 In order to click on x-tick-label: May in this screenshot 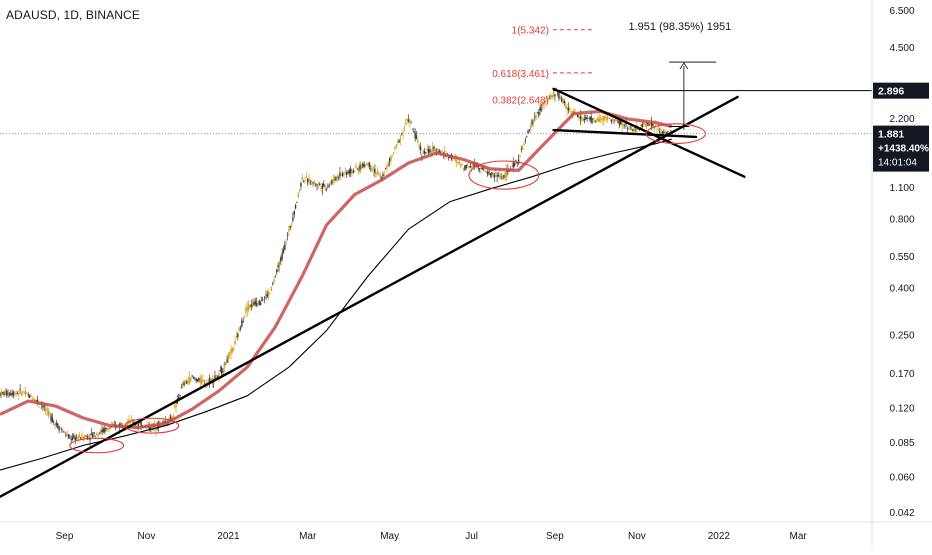, I will do `click(389, 536)`.